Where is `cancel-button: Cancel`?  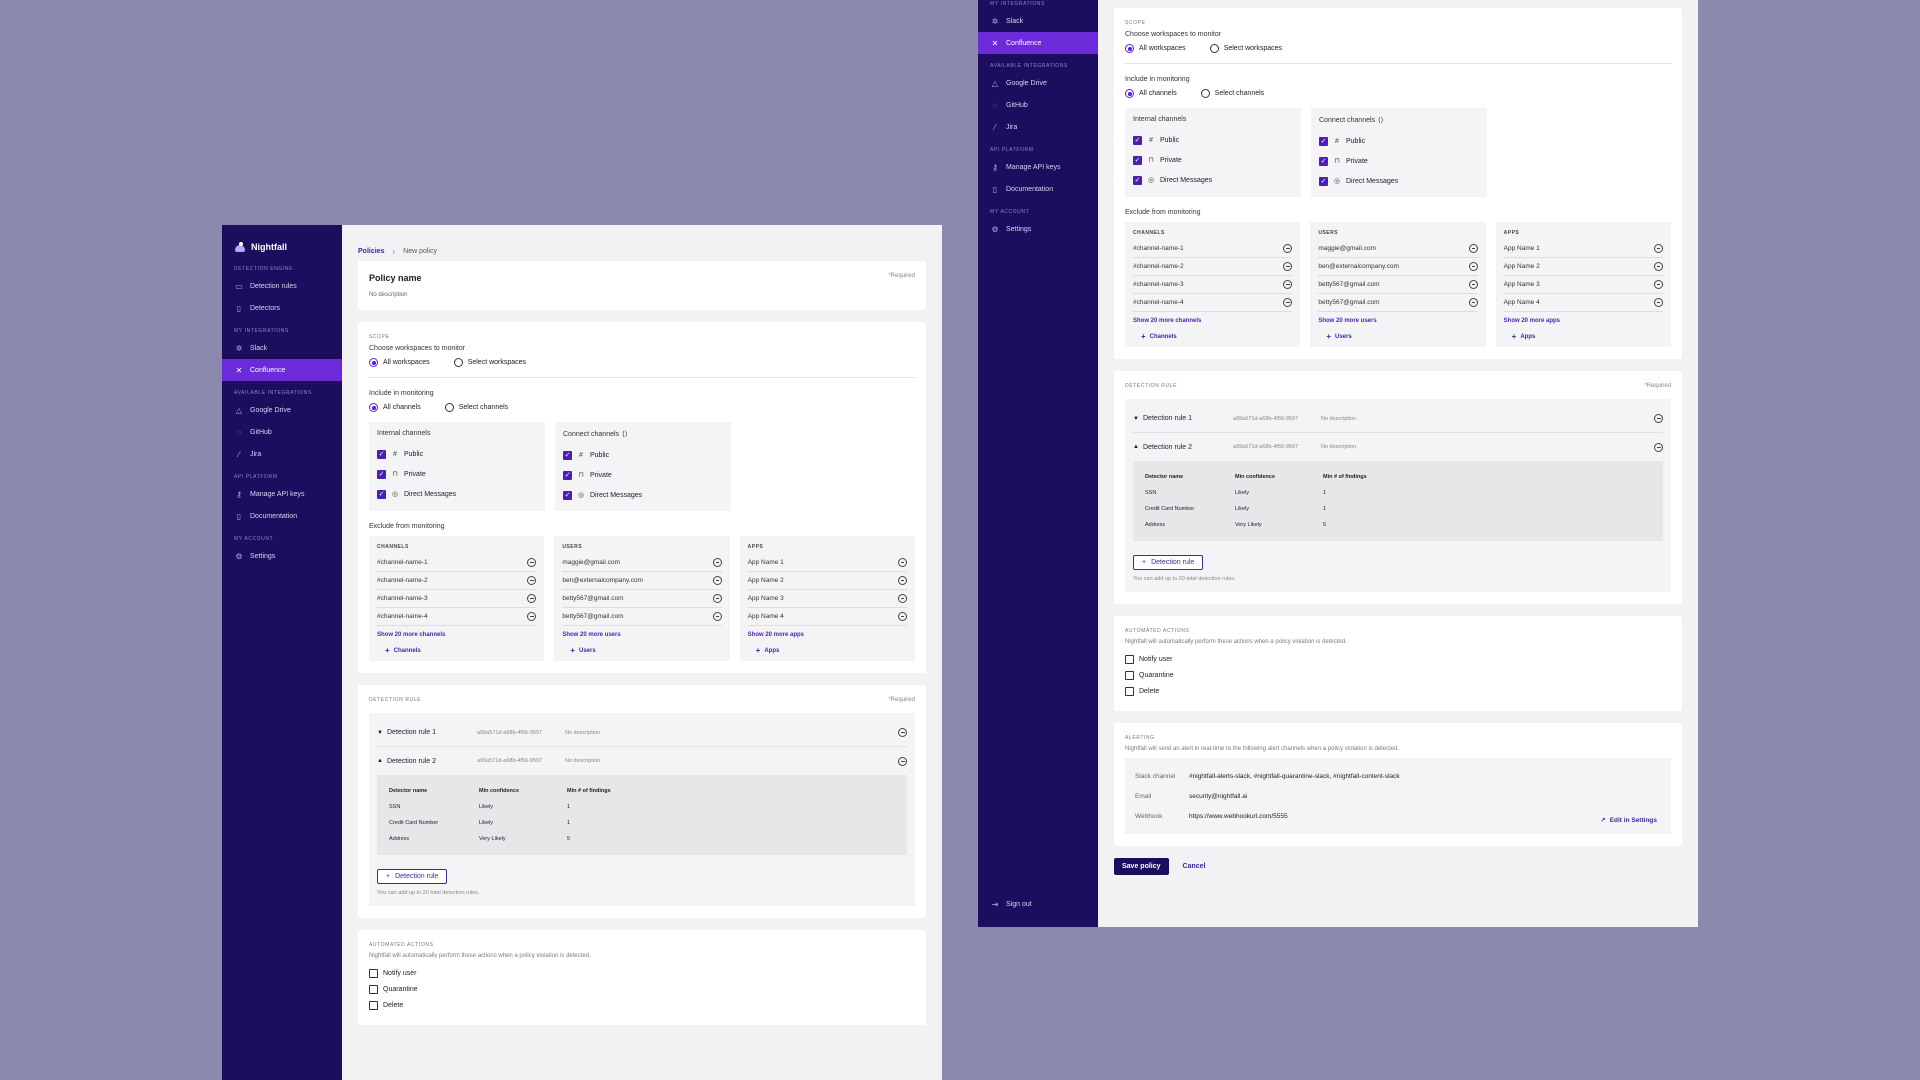
cancel-button: Cancel is located at coordinates (1194, 866).